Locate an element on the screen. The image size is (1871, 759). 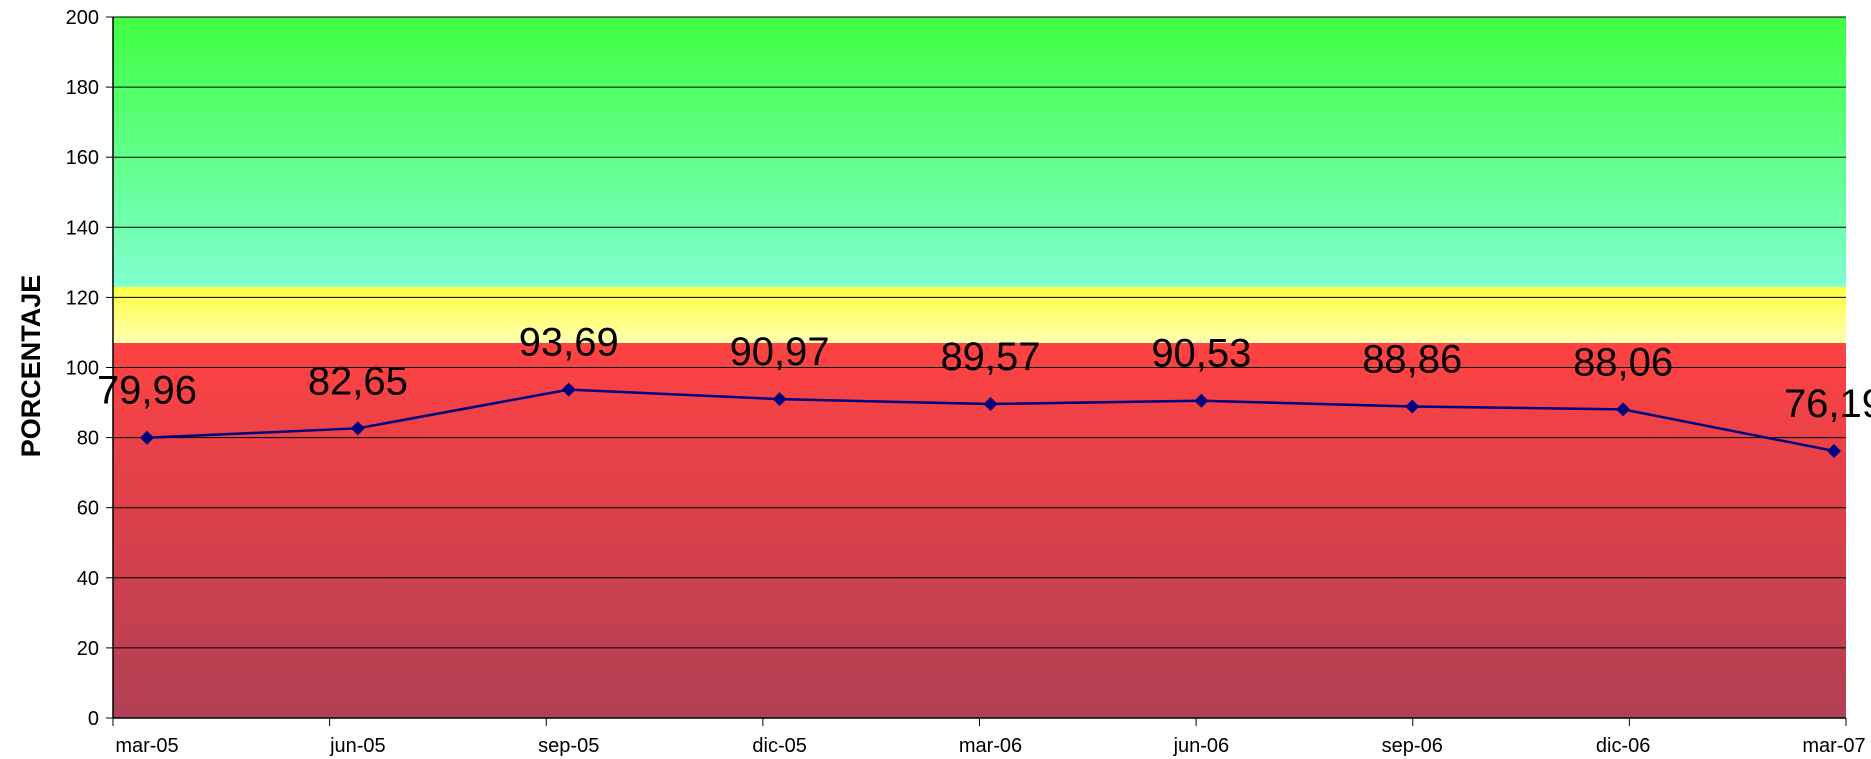
x-tick-label: jun-05 is located at coordinates (357, 746).